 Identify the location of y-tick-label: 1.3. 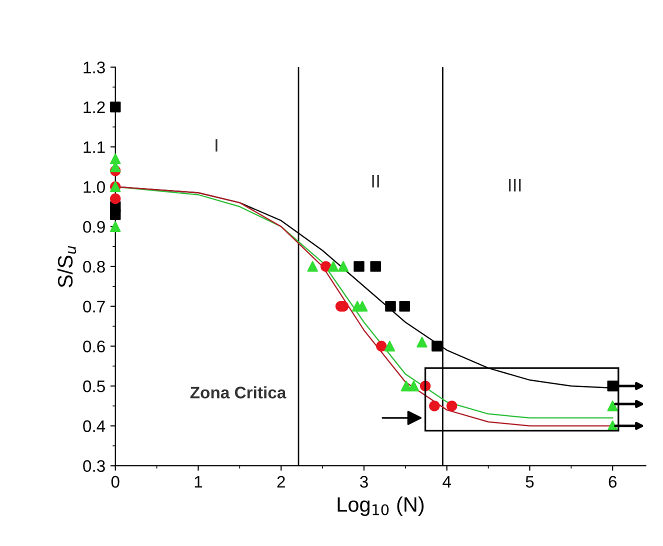
(94, 68).